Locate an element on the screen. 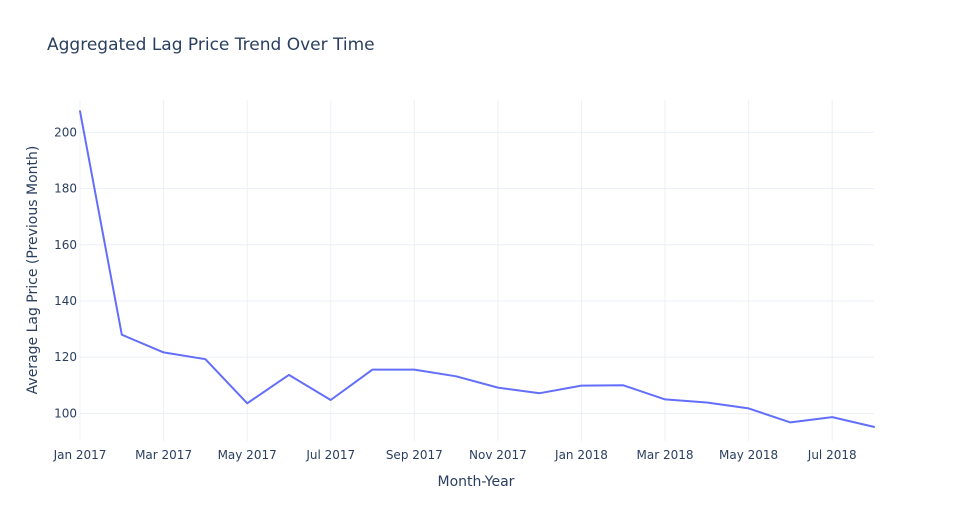  x-tick-label: Mar 2018 is located at coordinates (665, 455).